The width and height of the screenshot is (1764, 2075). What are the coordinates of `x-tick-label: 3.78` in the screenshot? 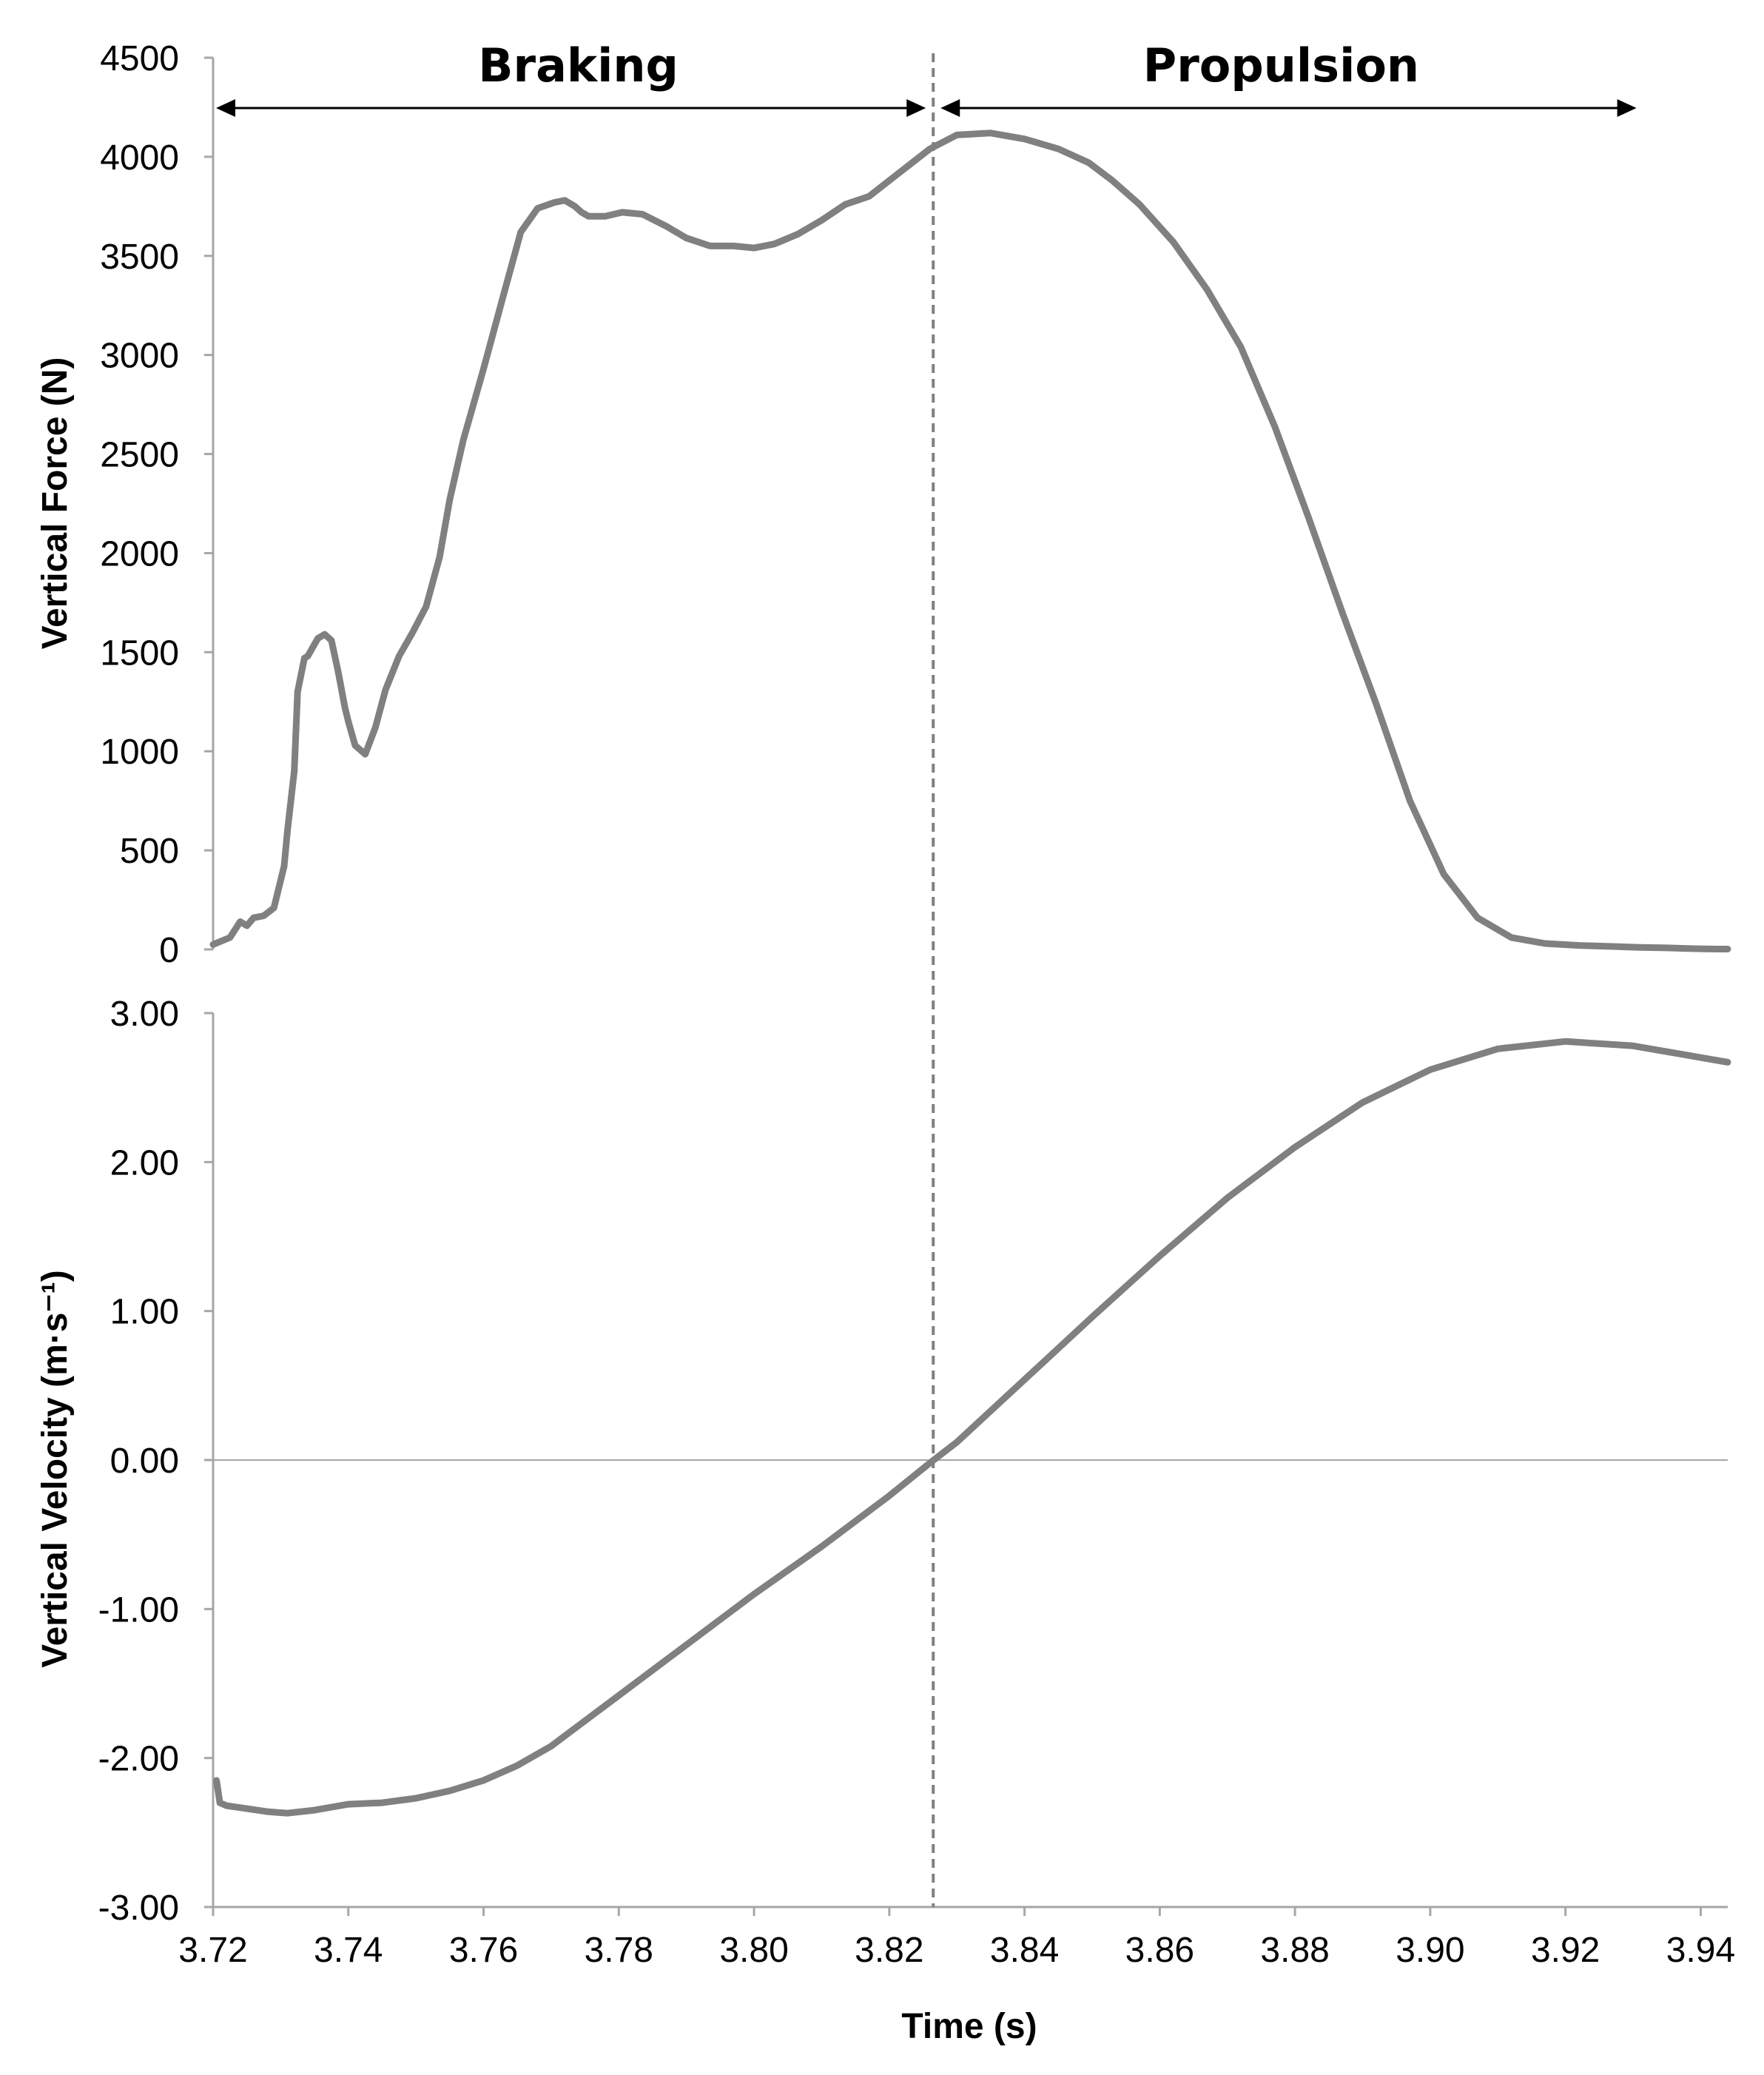 It's located at (619, 1950).